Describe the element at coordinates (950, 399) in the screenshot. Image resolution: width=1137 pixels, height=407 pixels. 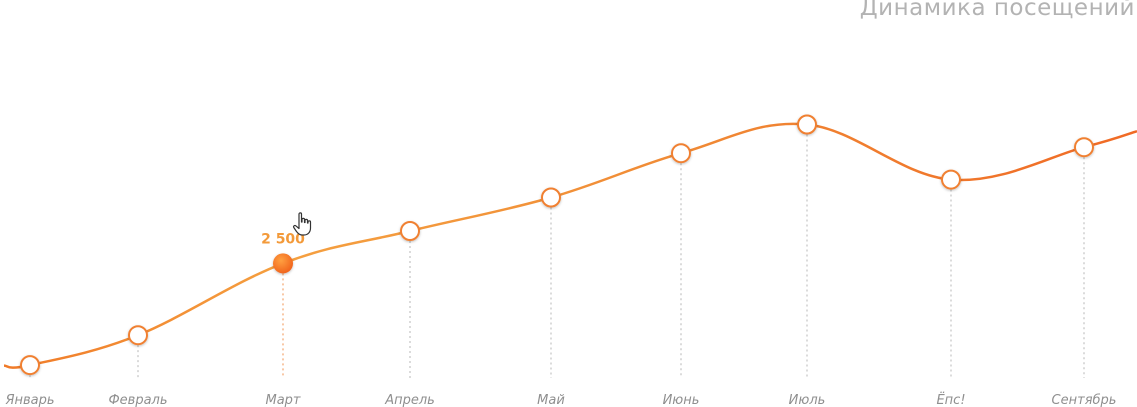
I see `x-tick-label: Ёпс!` at that location.